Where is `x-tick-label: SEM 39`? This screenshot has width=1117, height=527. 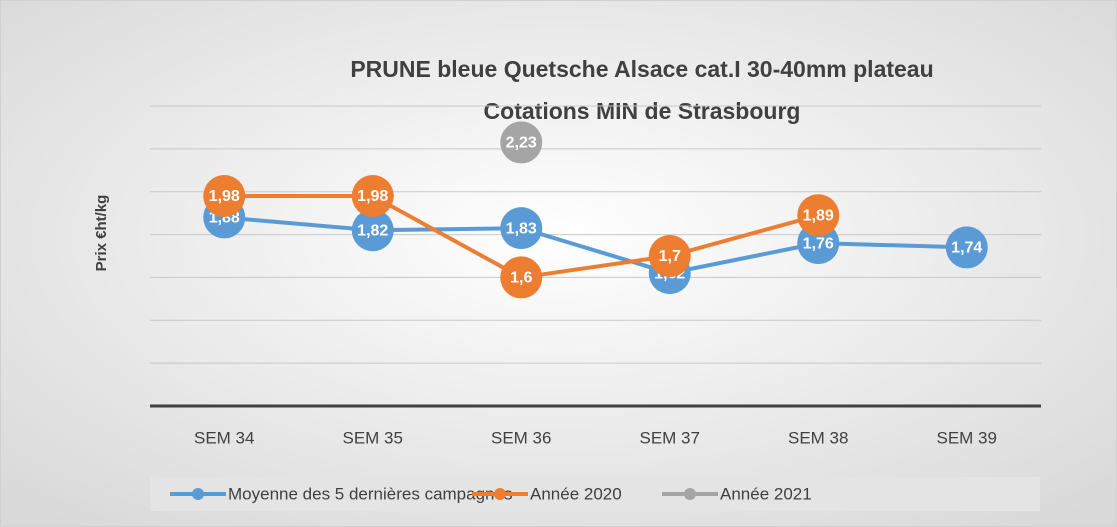 x-tick-label: SEM 39 is located at coordinates (967, 437).